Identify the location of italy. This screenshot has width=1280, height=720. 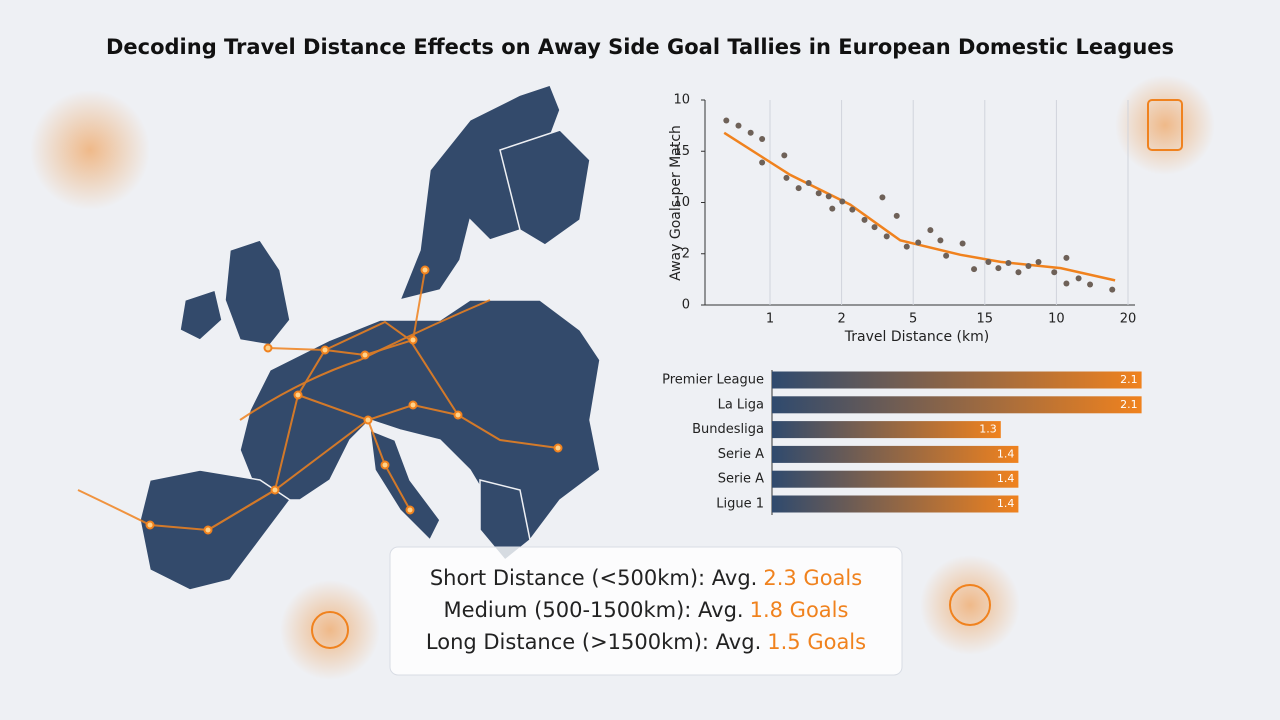
(405, 485).